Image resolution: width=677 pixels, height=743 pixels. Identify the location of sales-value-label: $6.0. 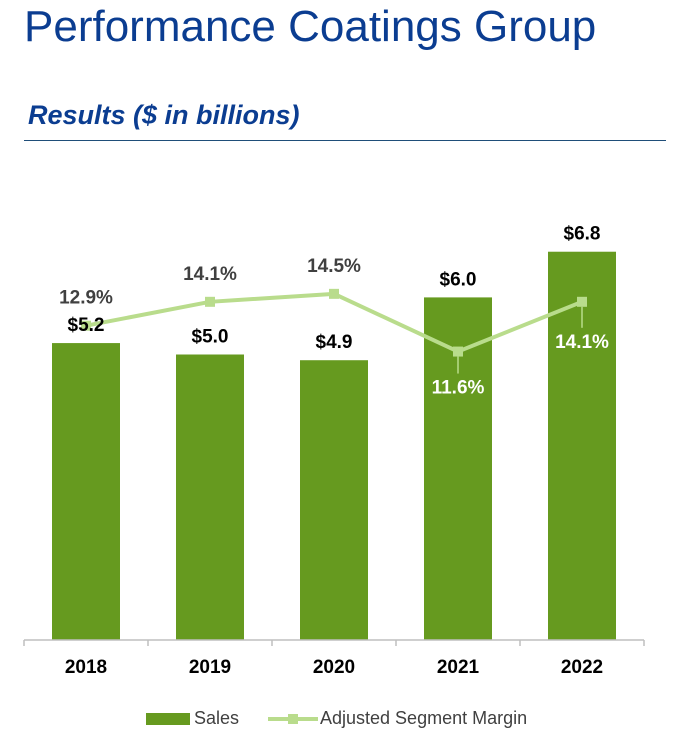
(458, 279).